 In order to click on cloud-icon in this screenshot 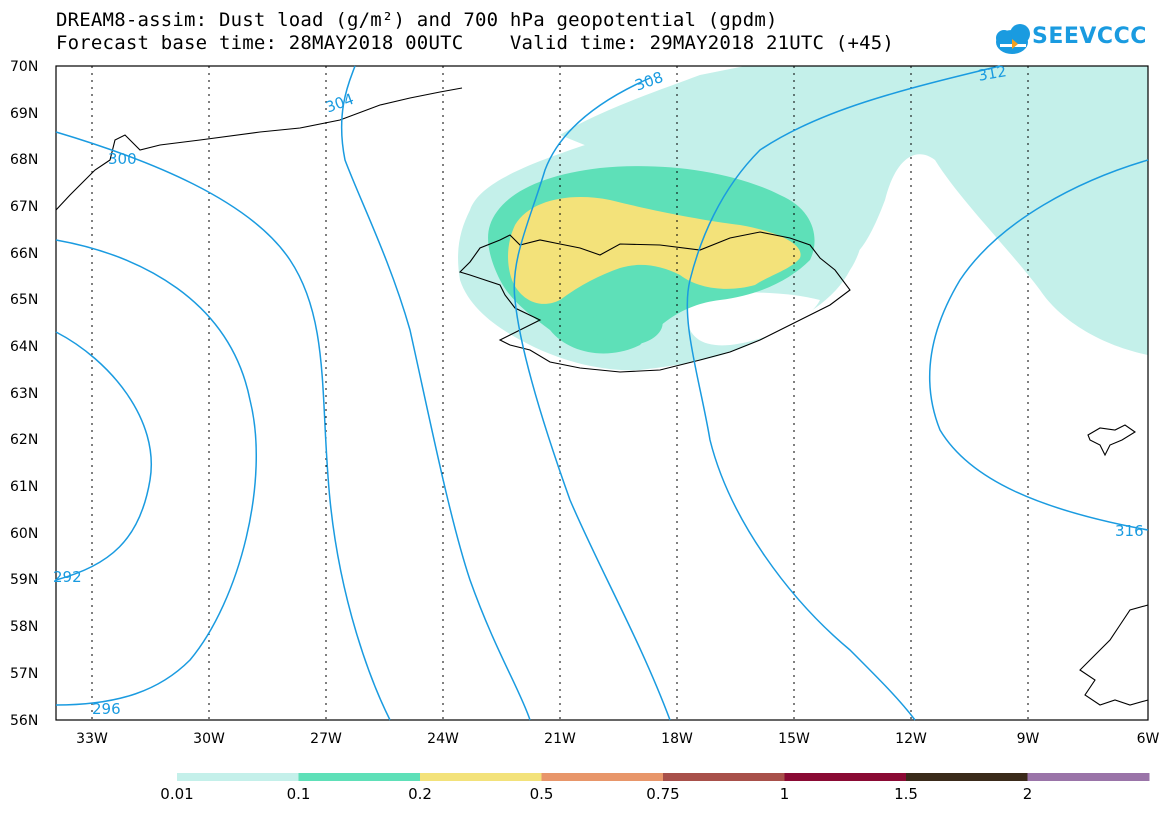, I will do `click(1013, 39)`.